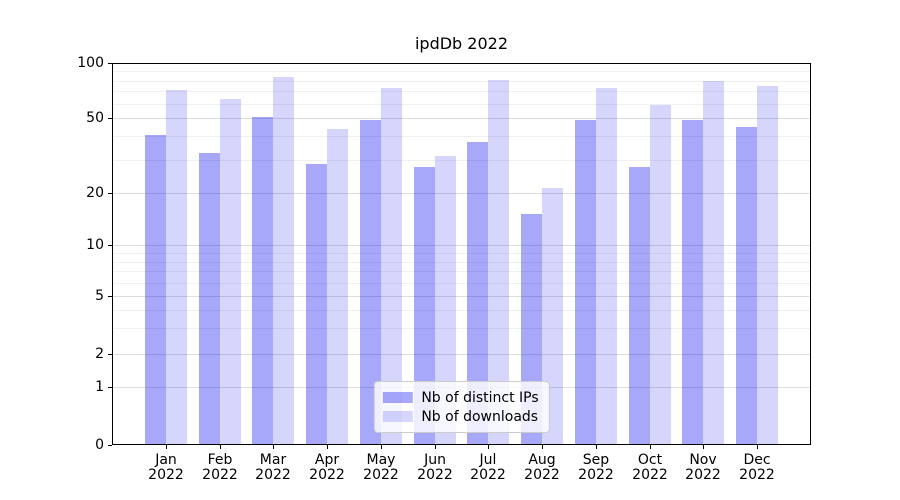  I want to click on legend-label: Nb of downloads, so click(480, 416).